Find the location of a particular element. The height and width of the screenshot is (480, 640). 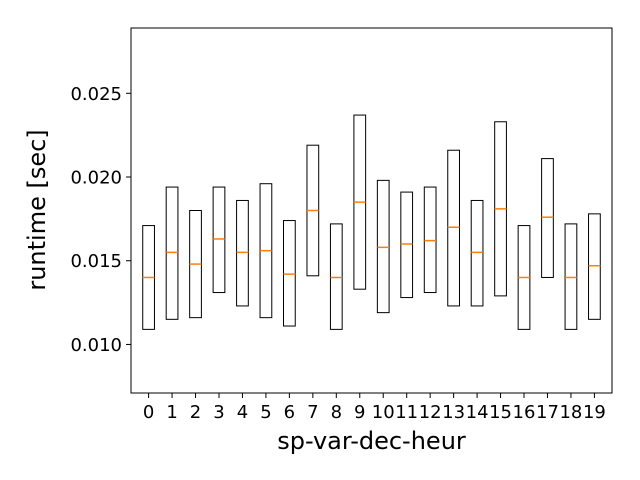

x-tick-label: 0 is located at coordinates (148, 412).